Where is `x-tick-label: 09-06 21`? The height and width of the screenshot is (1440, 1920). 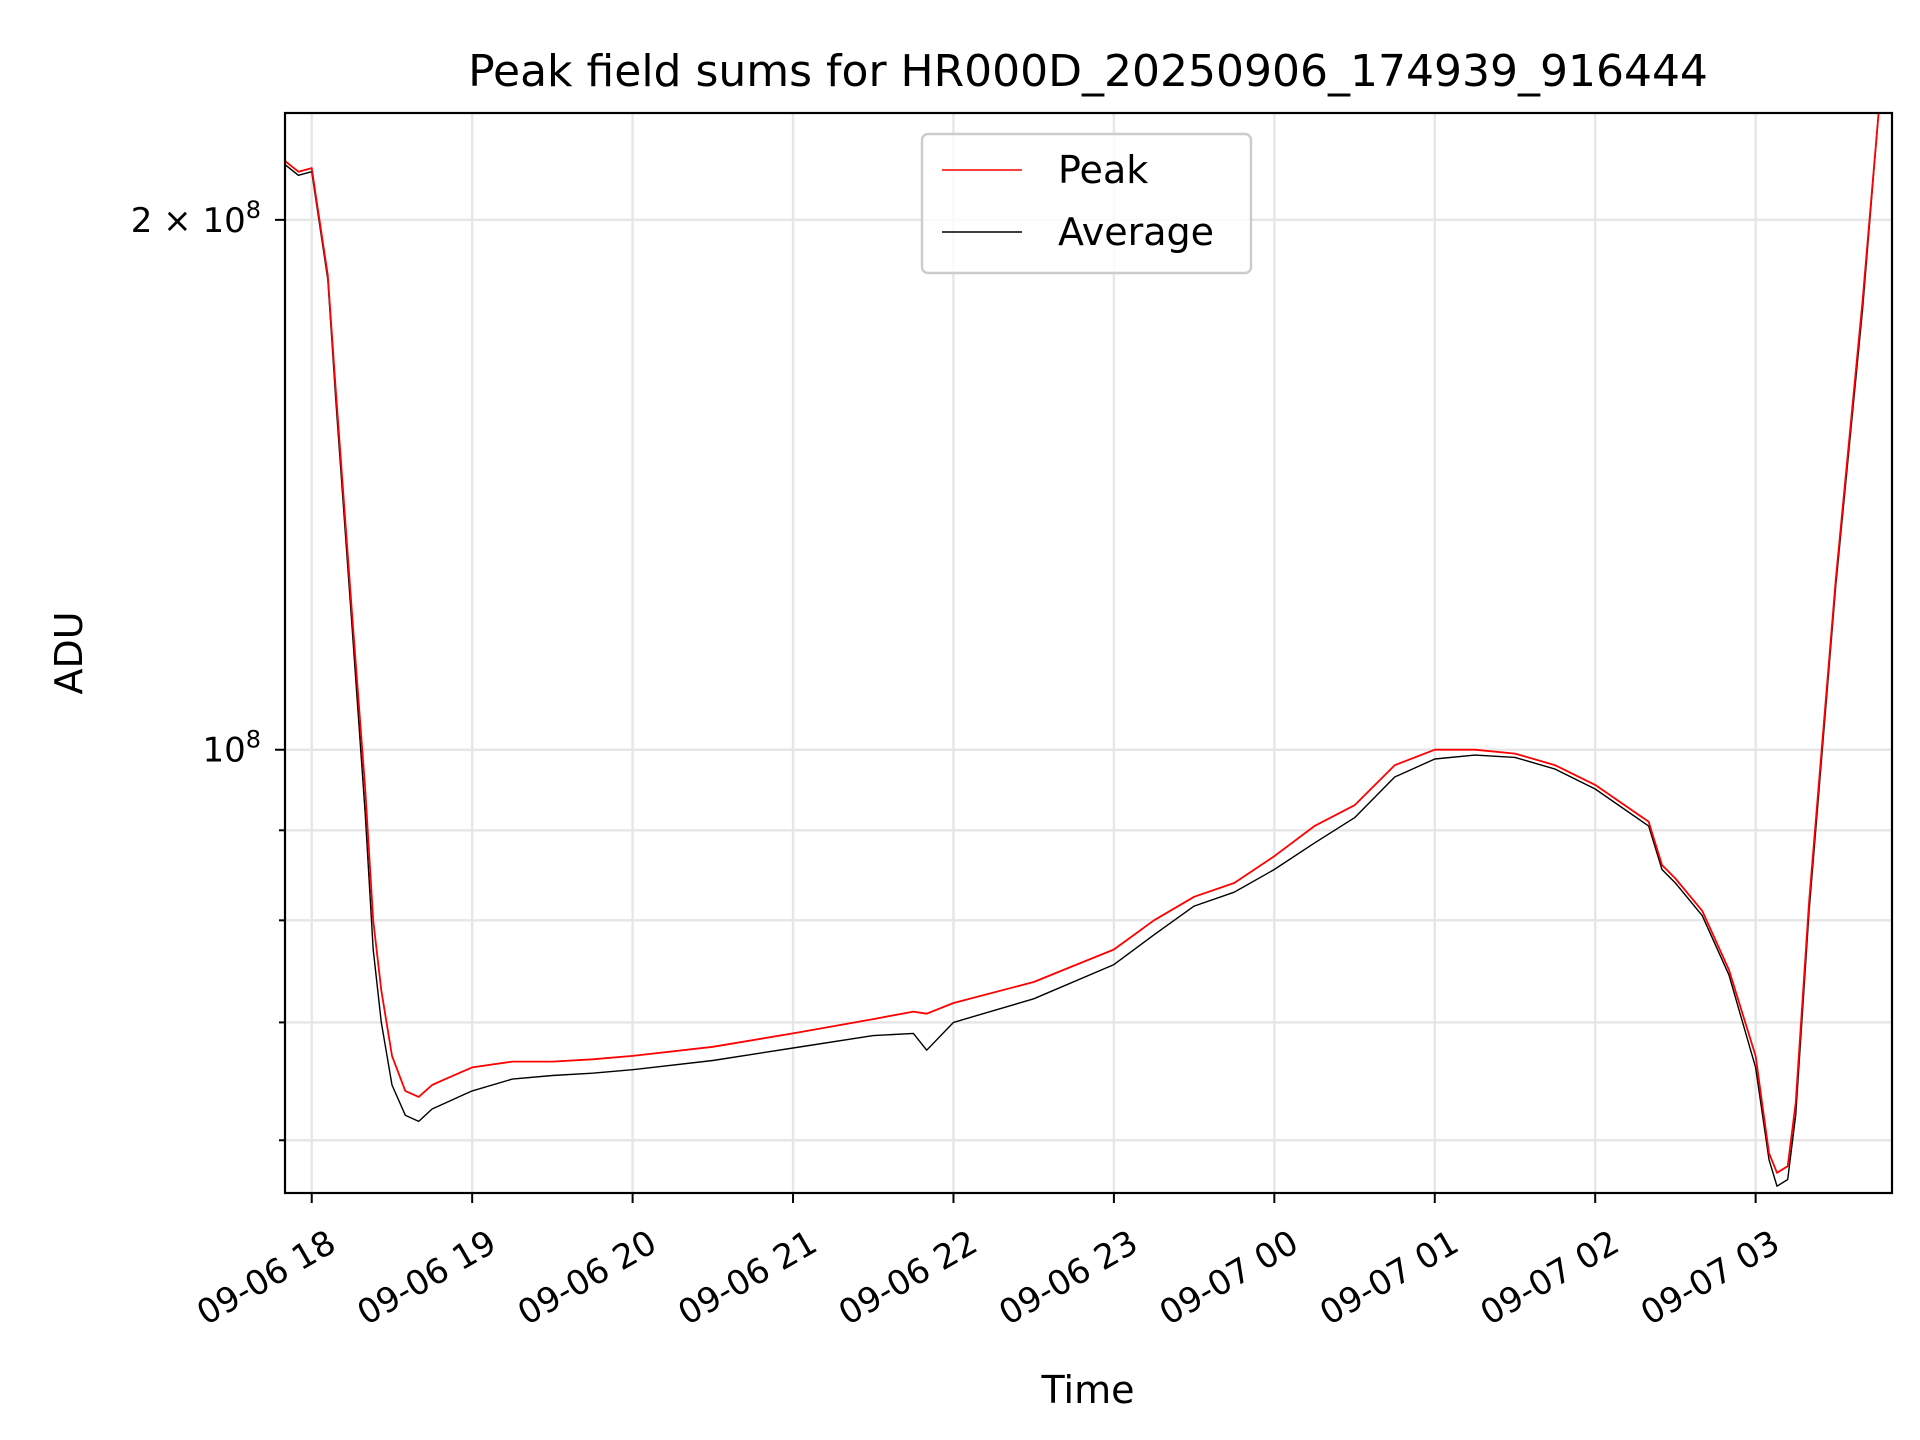 x-tick-label: 09-06 21 is located at coordinates (748, 1278).